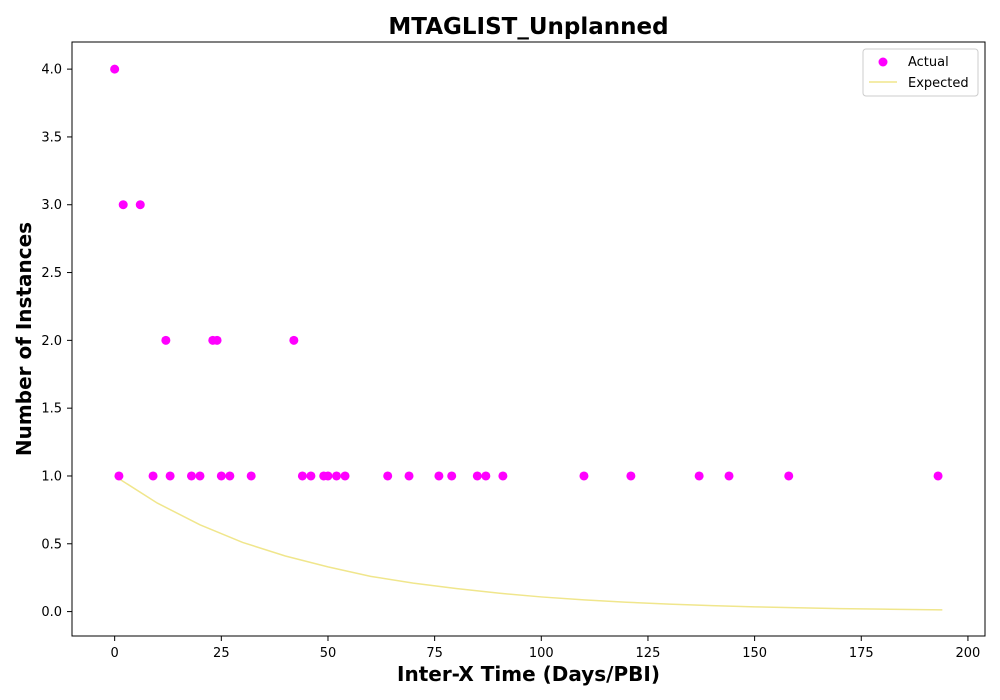 The height and width of the screenshot is (700, 1000). What do you see at coordinates (938, 83) in the screenshot?
I see `legend-expected-label: Expected` at bounding box center [938, 83].